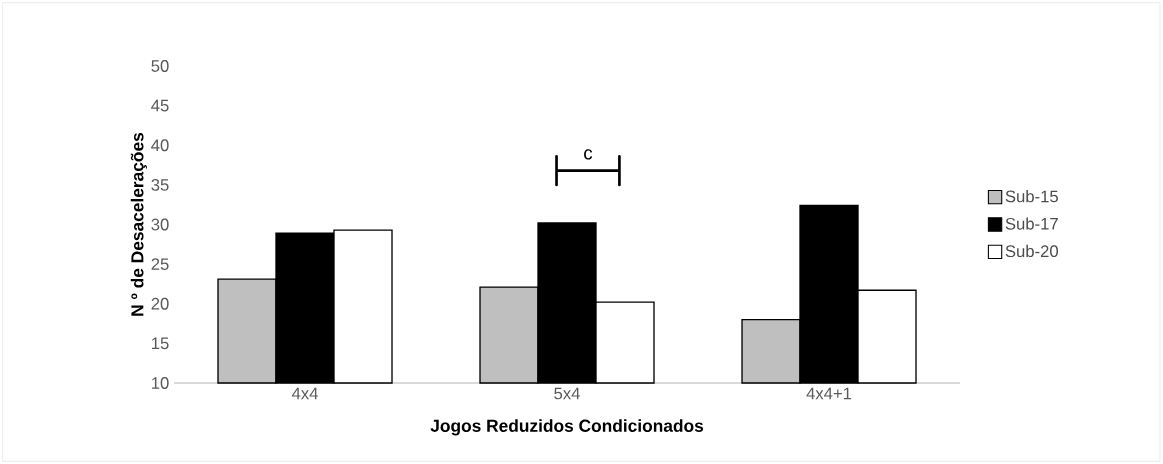 This screenshot has height=464, width=1163. Describe the element at coordinates (138, 224) in the screenshot. I see `y-axis-title: N º de Desacelerações` at that location.